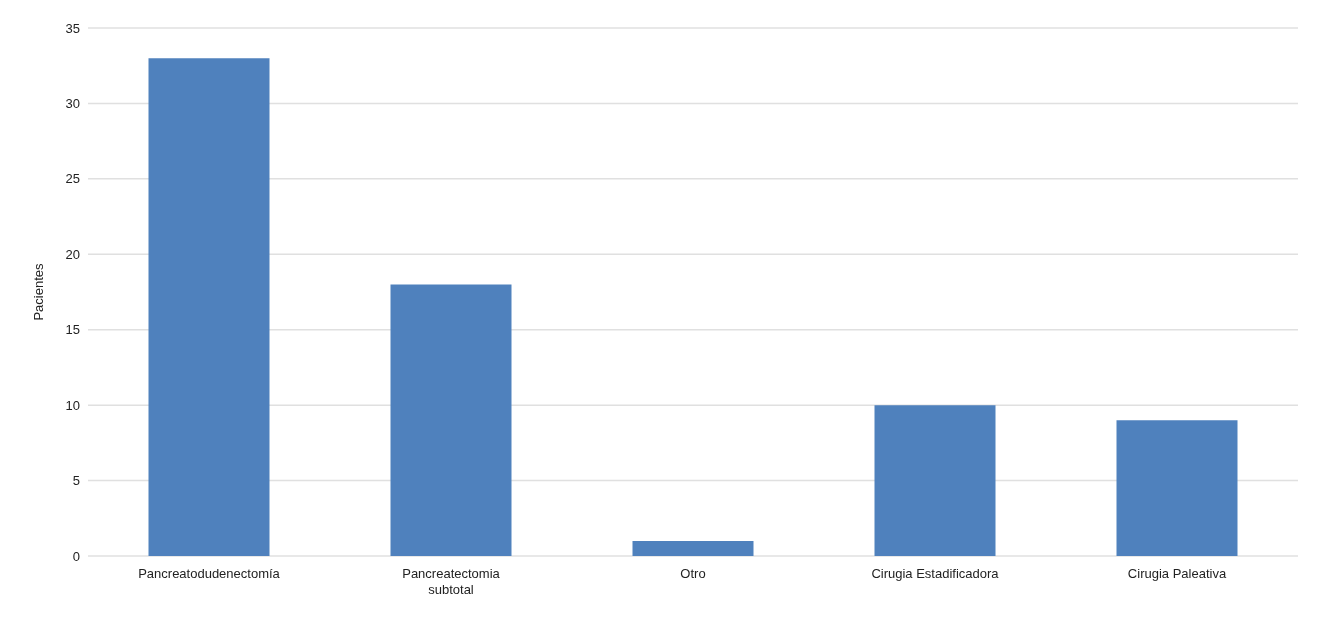  I want to click on y-tick-label: 5, so click(76, 481).